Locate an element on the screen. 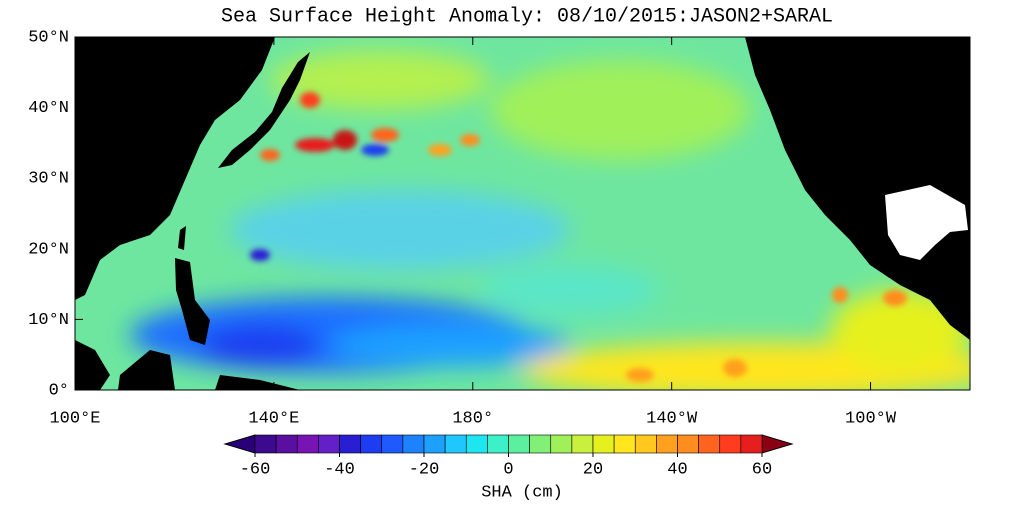  japan is located at coordinates (264, 110).